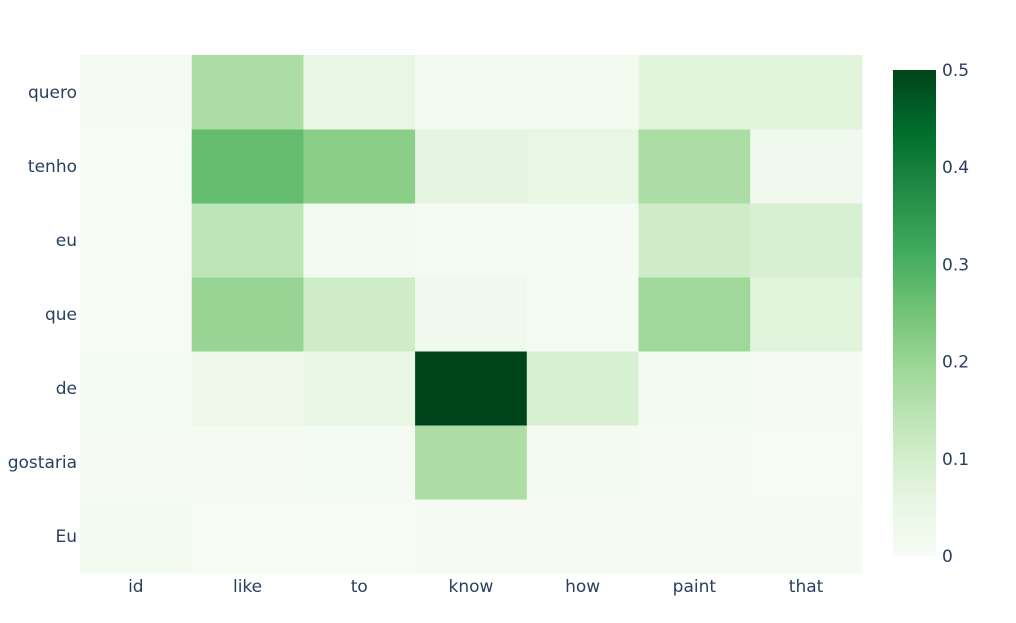 Image resolution: width=1016 pixels, height=623 pixels. Describe the element at coordinates (136, 587) in the screenshot. I see `x-tick-label: id` at that location.